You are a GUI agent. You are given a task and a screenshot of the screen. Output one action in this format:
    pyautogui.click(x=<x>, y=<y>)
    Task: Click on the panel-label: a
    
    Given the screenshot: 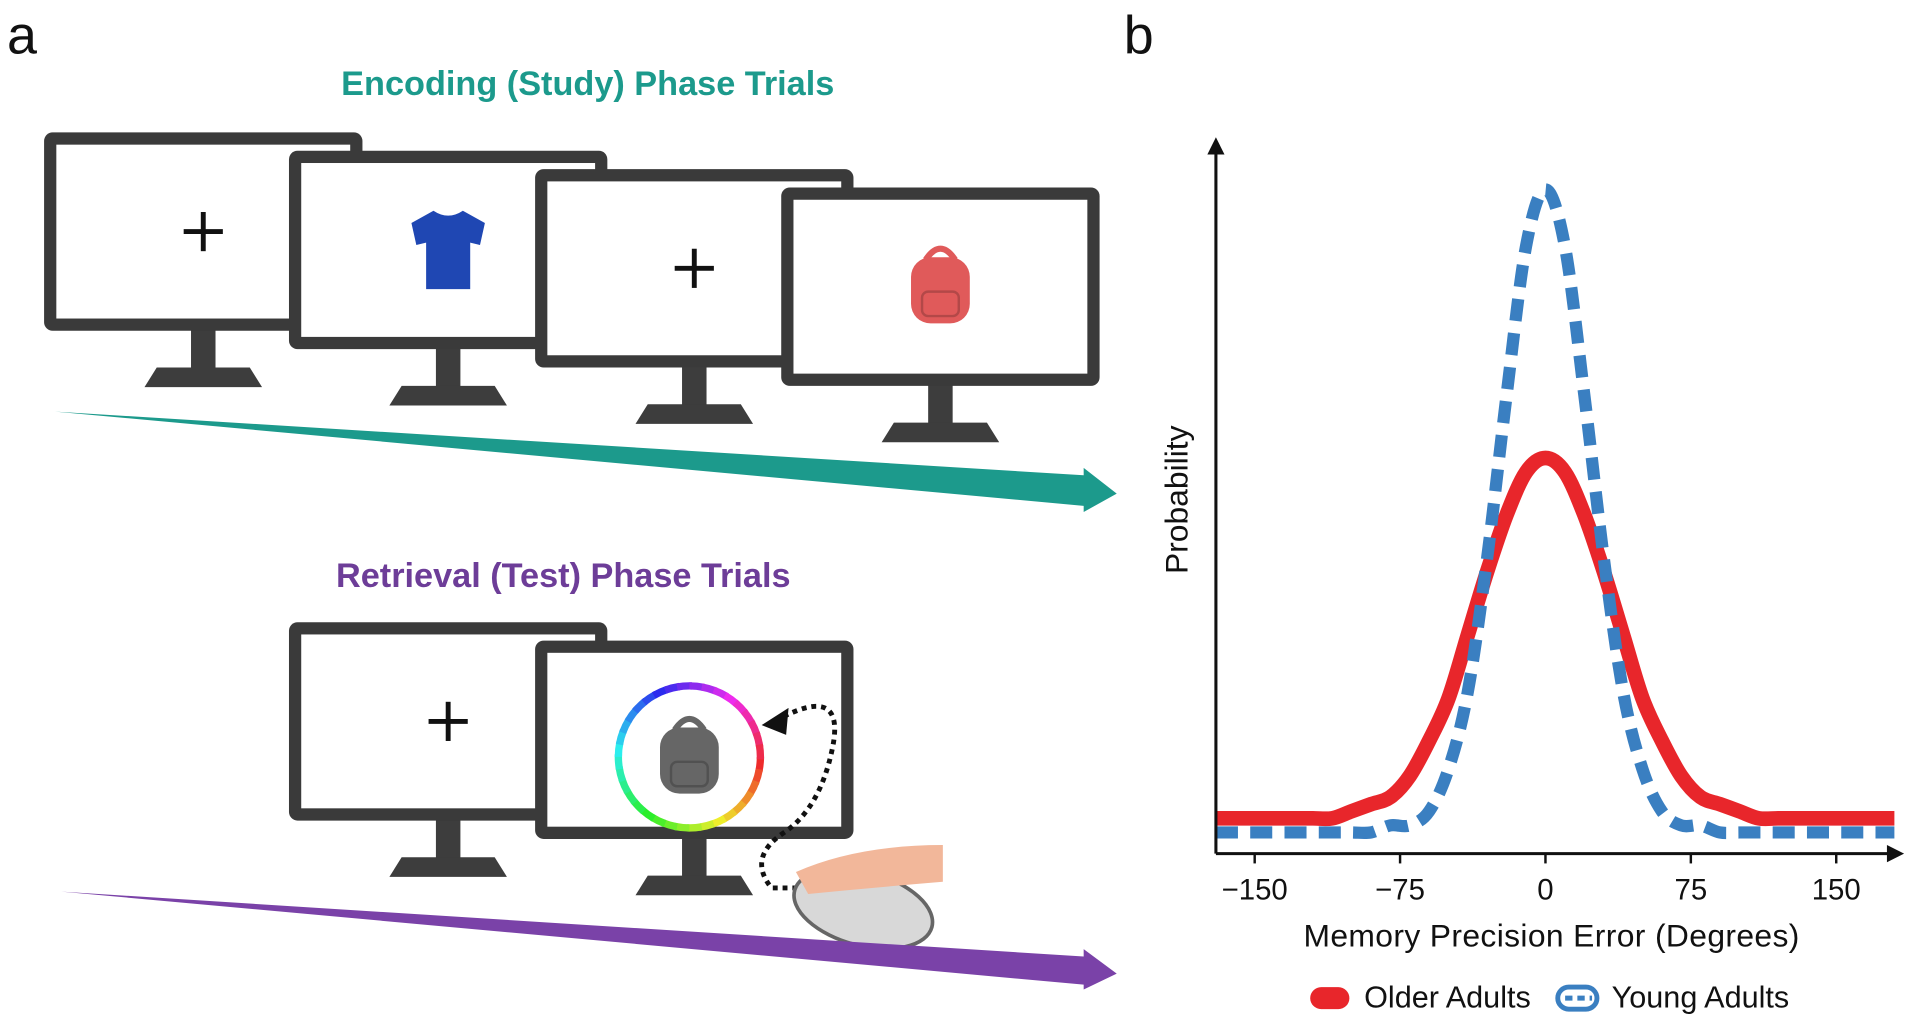 What is the action you would take?
    pyautogui.click(x=22, y=36)
    